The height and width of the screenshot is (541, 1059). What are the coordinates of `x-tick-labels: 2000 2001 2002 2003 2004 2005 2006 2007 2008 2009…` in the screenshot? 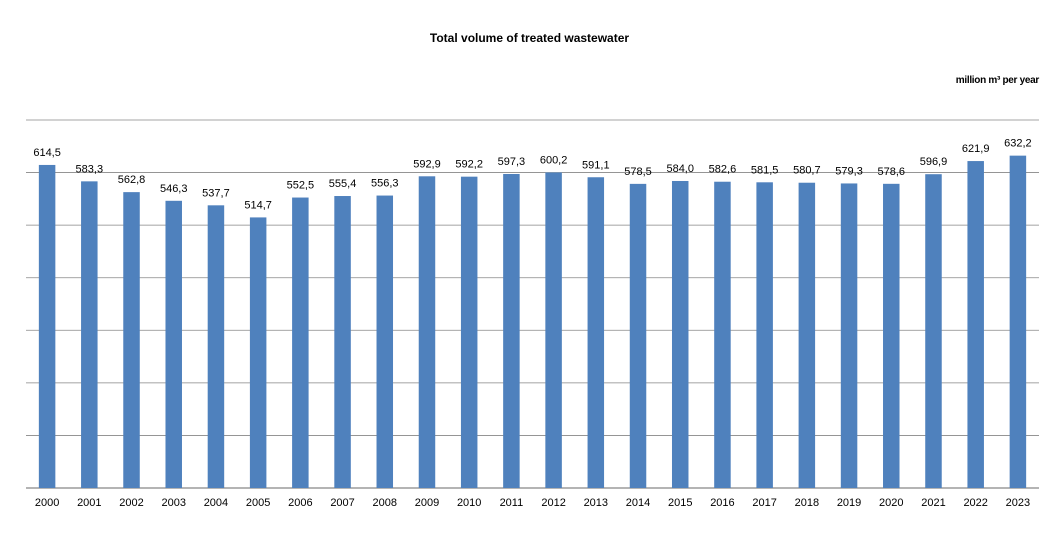 It's located at (532, 503).